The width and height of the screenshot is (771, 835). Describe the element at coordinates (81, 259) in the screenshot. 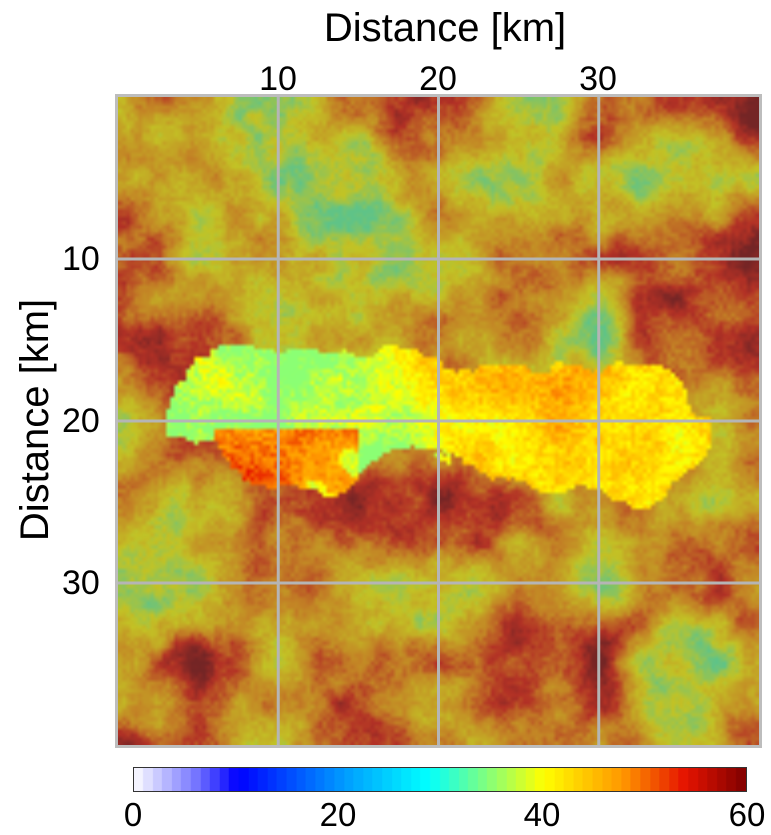

I see `y-tick-label-10: 10` at that location.